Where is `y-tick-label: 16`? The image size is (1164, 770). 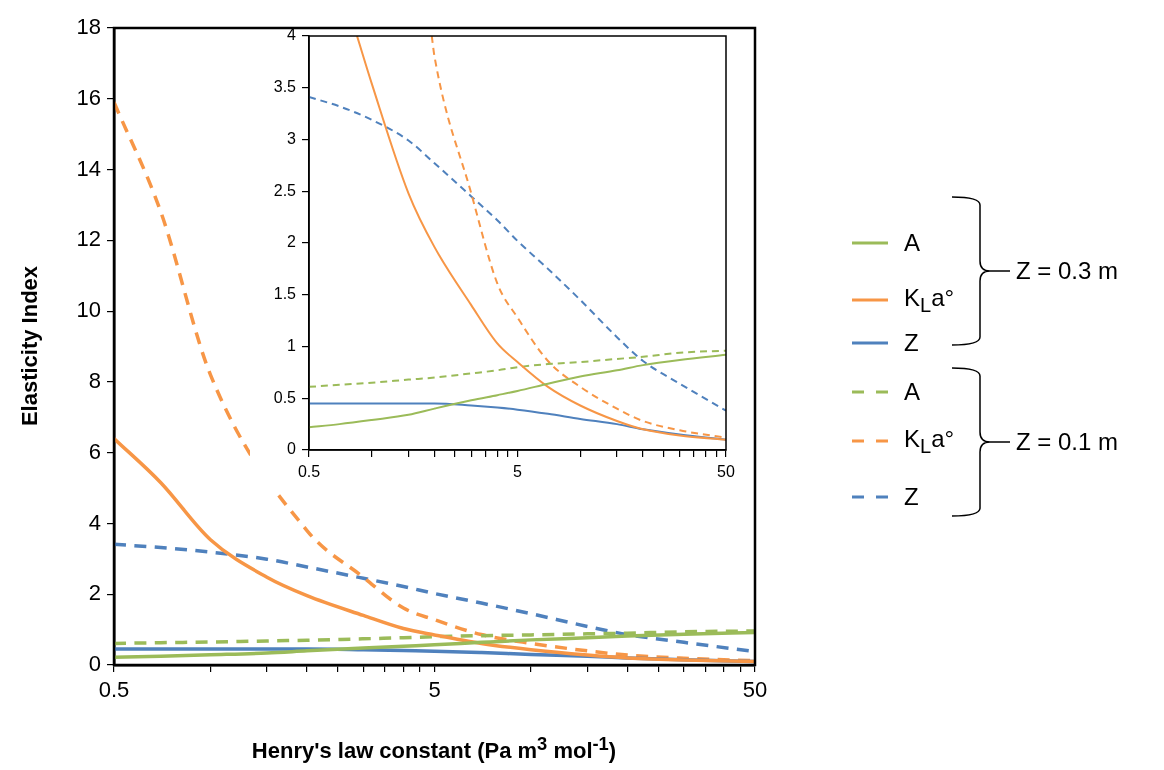
y-tick-label: 16 is located at coordinates (88, 97).